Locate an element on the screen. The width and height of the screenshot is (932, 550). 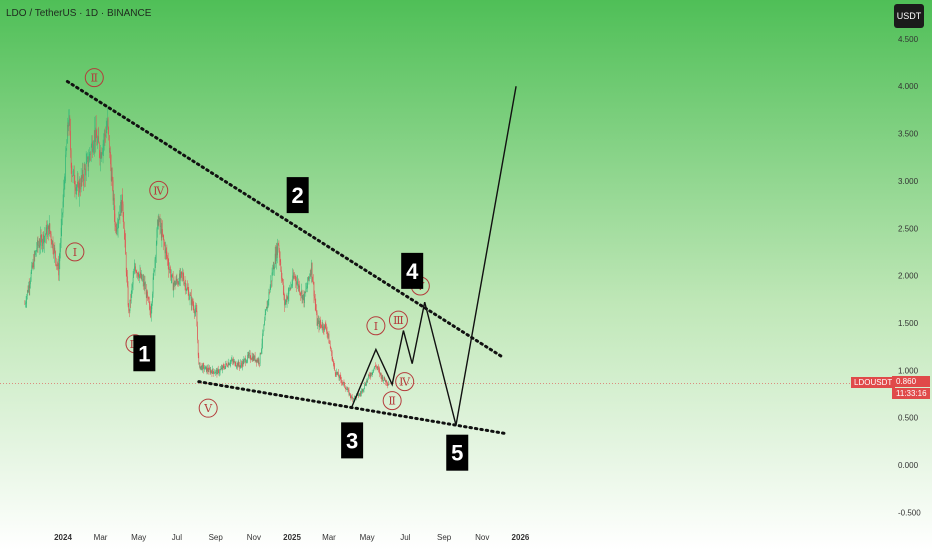
x-tick-label: 2024 is located at coordinates (63, 537).